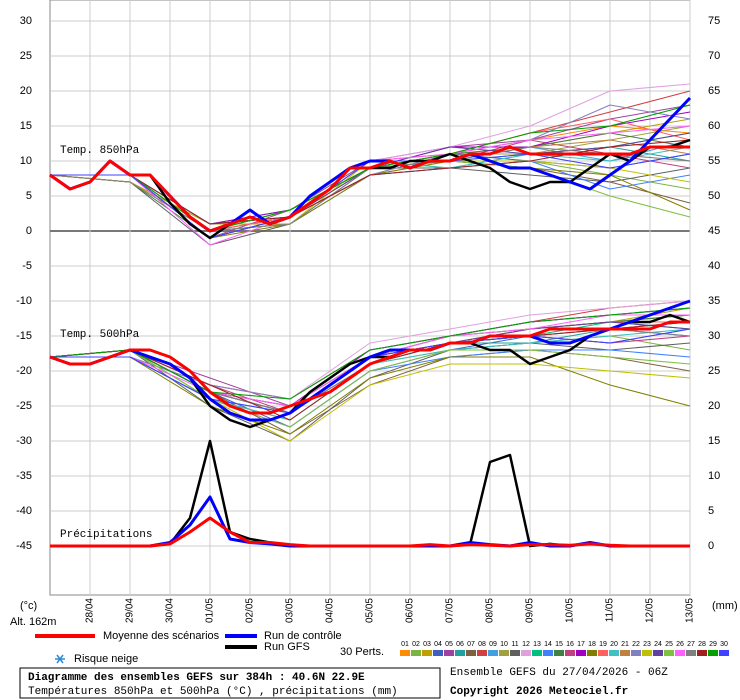 This screenshot has height=700, width=740. Describe the element at coordinates (330, 610) in the screenshot. I see `x-tick-label: 04/05` at that location.